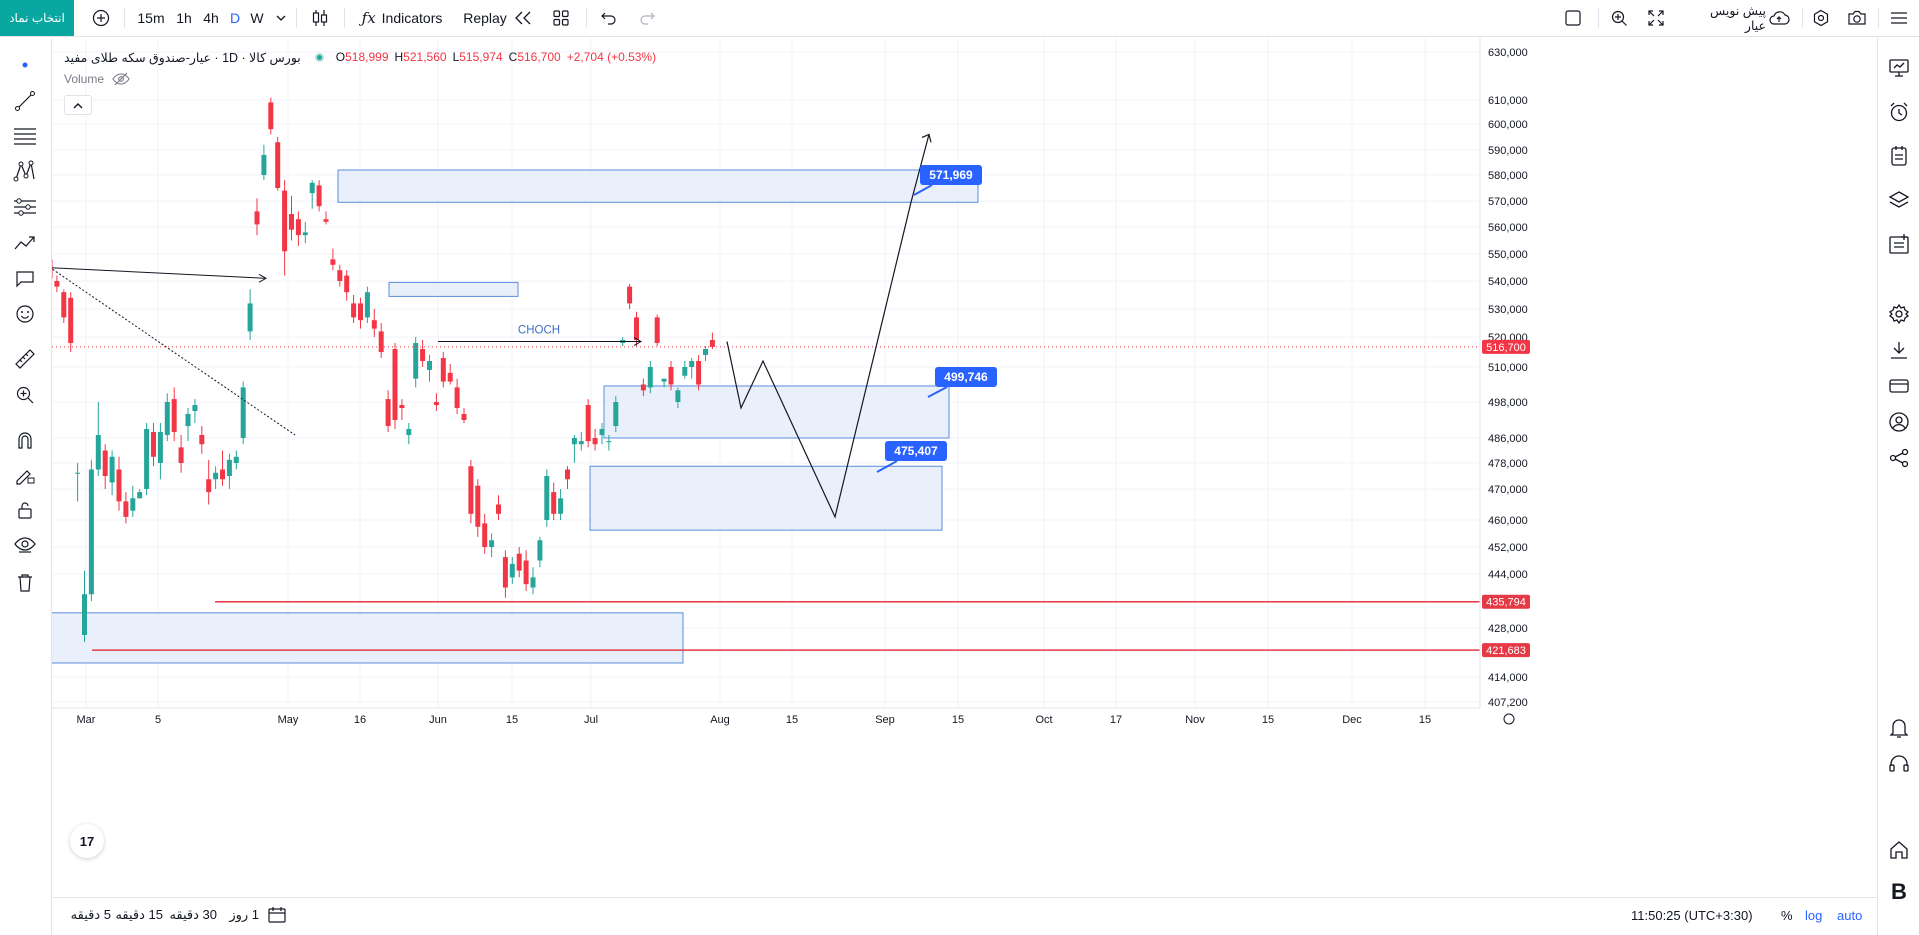 This screenshot has width=1919, height=935. What do you see at coordinates (25, 65) in the screenshot?
I see `cursor-tool` at bounding box center [25, 65].